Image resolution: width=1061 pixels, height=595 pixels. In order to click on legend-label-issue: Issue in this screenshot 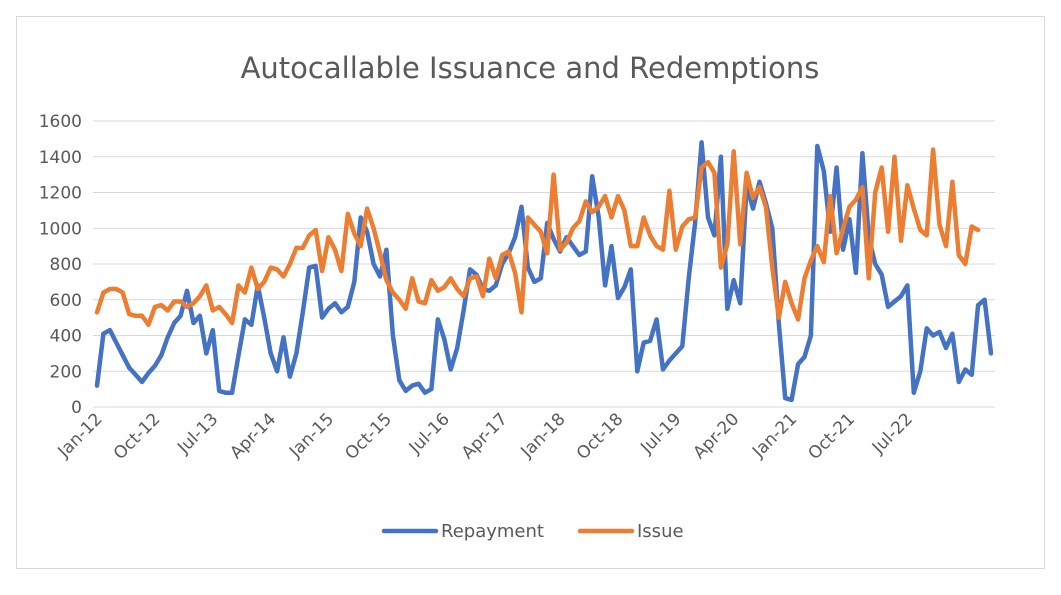, I will do `click(660, 531)`.